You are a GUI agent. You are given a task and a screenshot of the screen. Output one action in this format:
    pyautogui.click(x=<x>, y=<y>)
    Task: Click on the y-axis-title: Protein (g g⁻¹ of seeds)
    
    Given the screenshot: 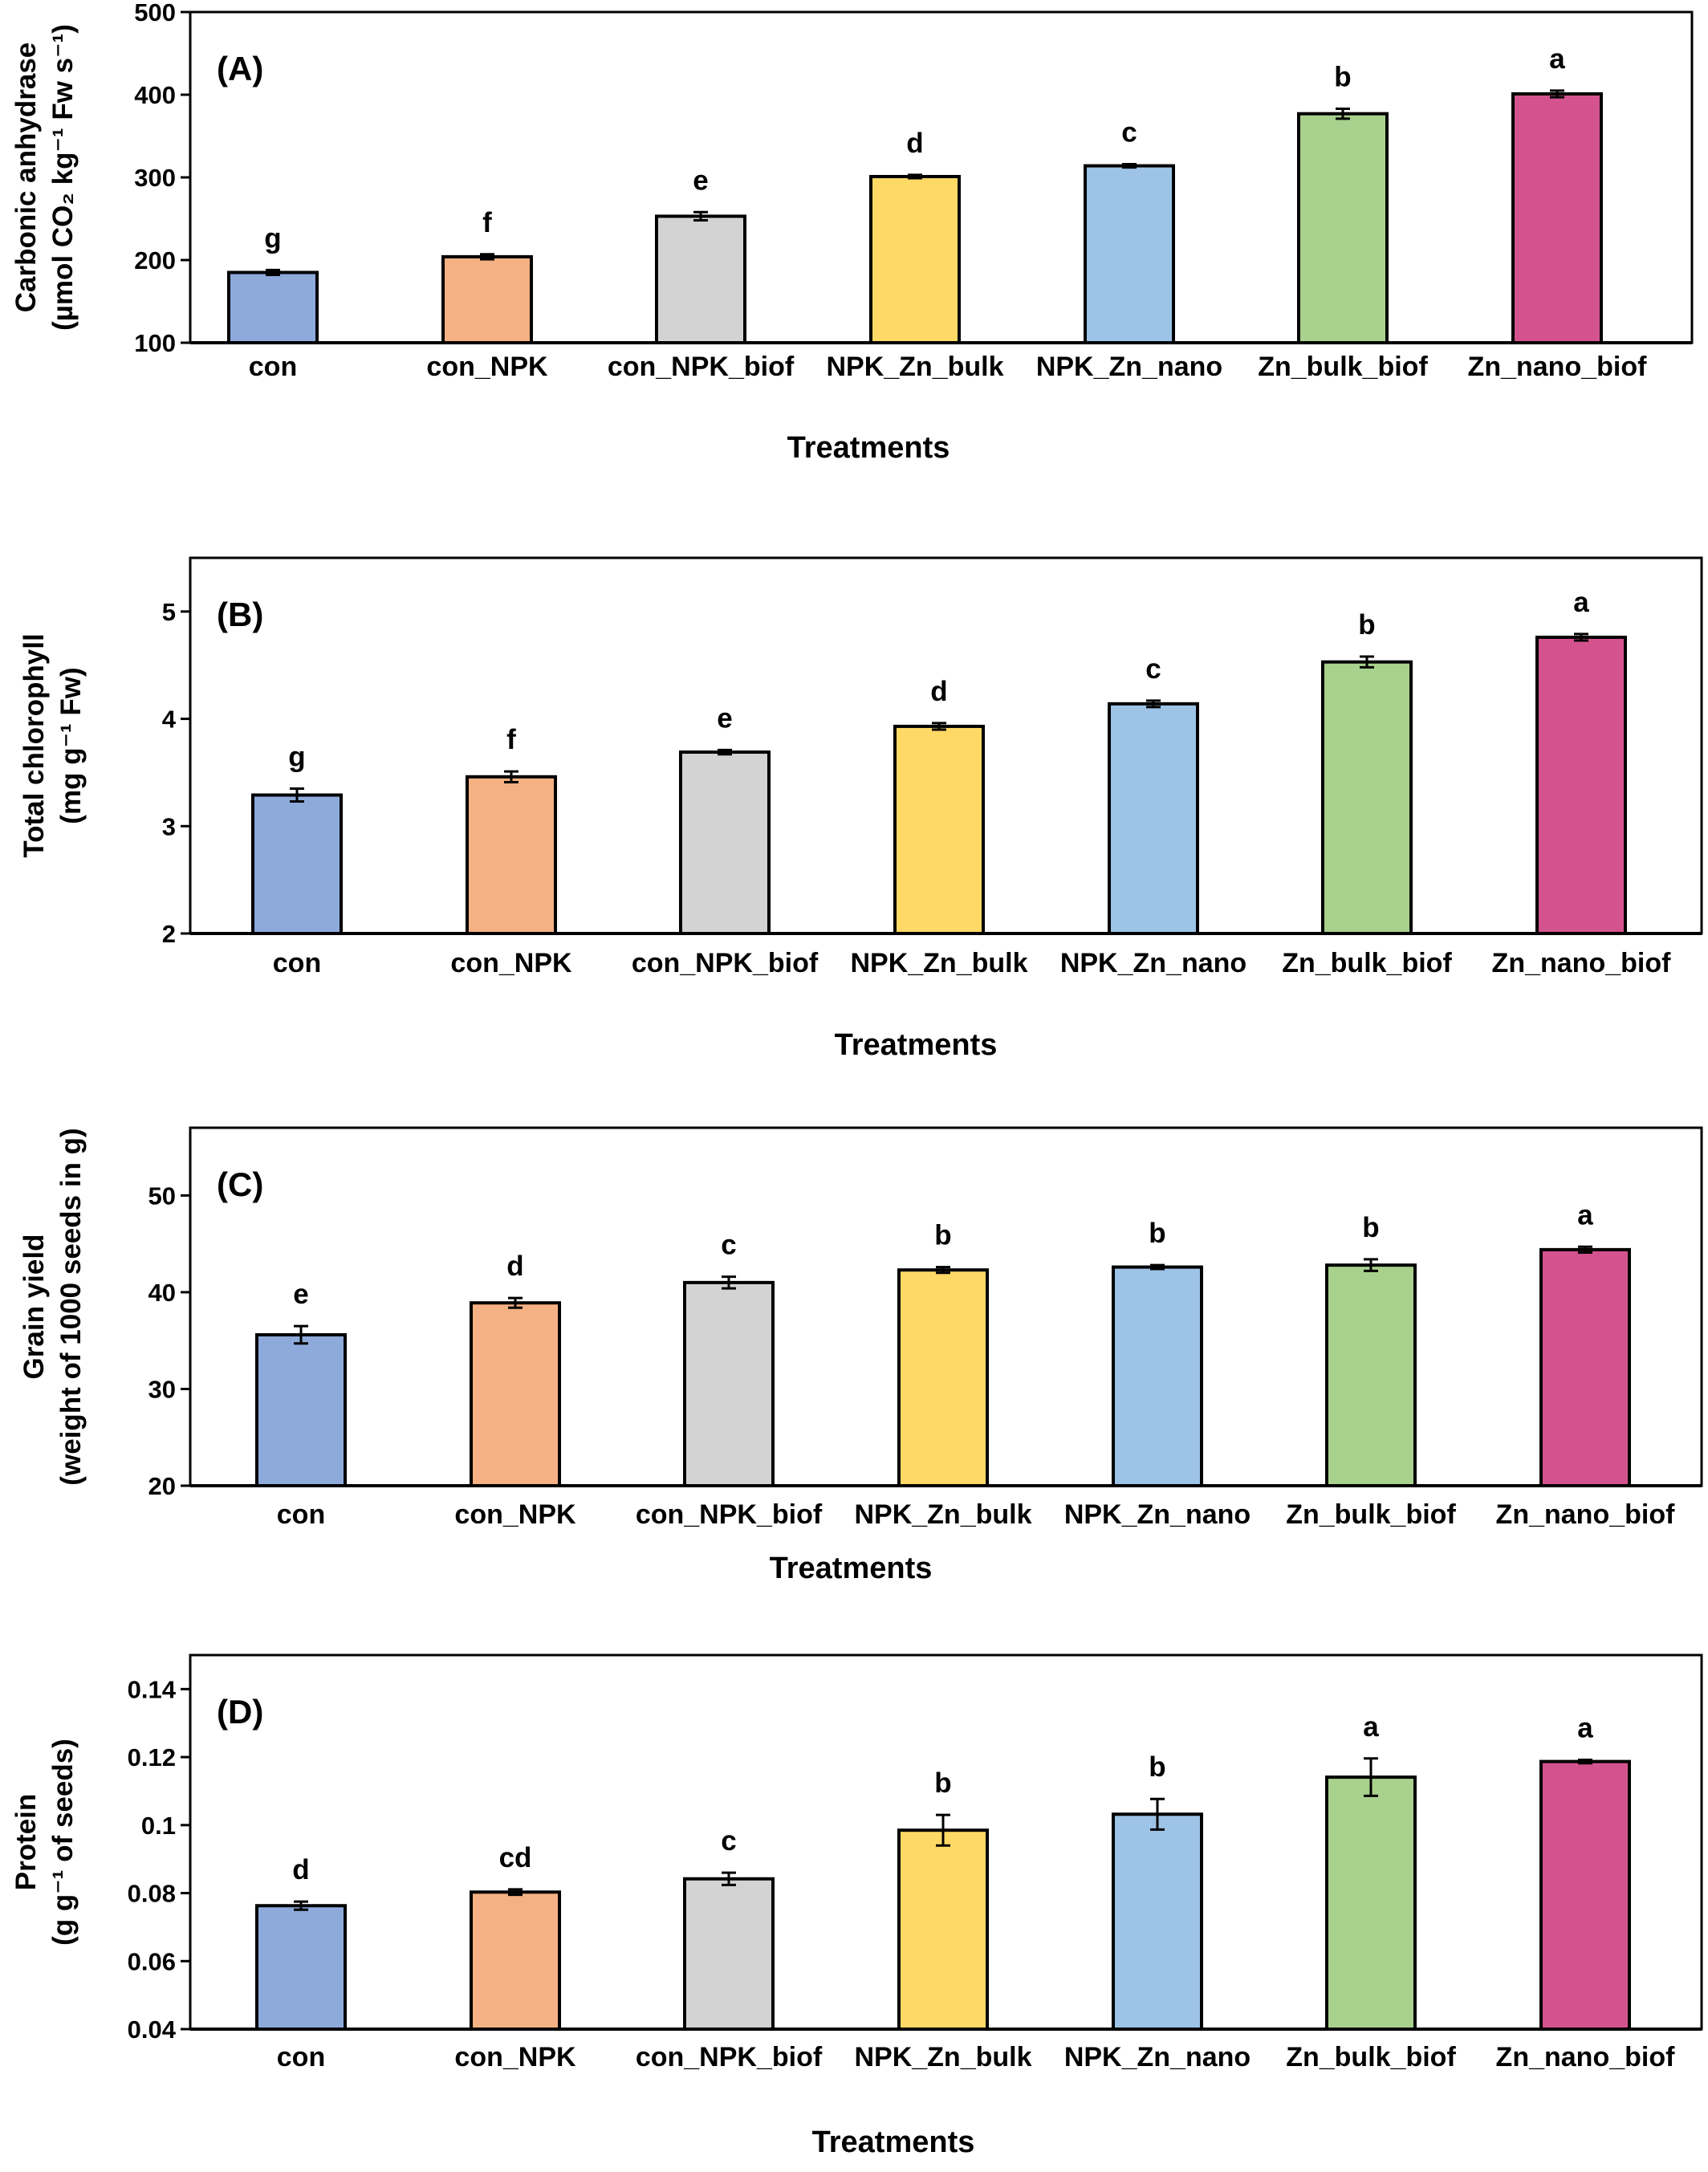 What is the action you would take?
    pyautogui.click(x=45, y=1842)
    